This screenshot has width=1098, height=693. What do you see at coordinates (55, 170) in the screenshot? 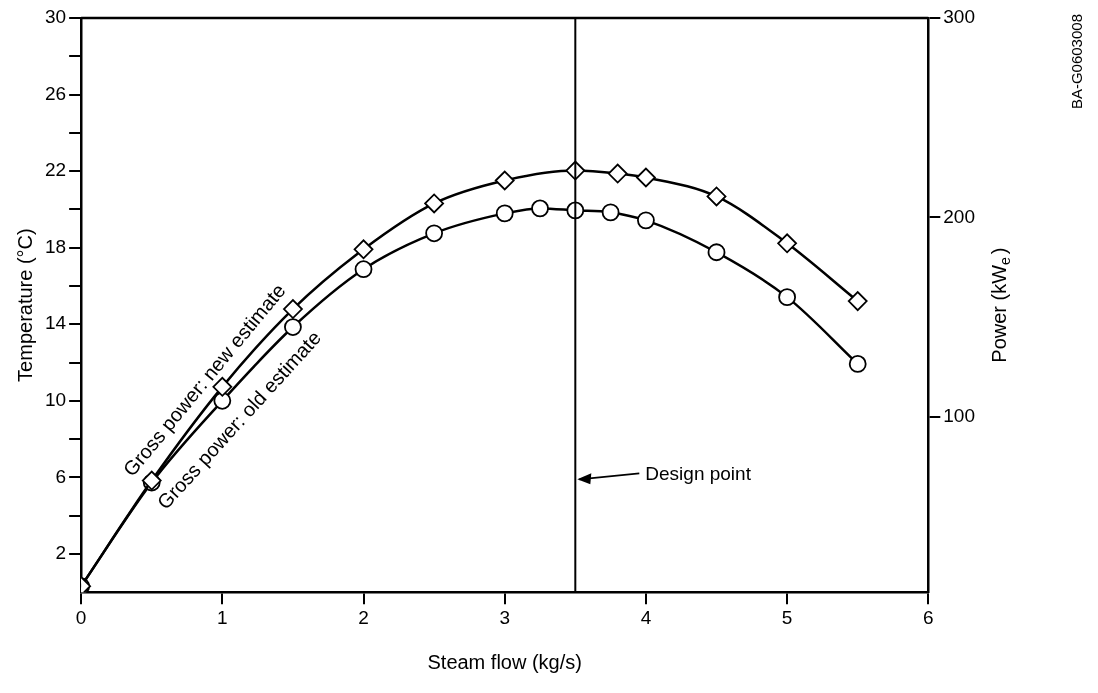
I see `y-tick-label: 22` at bounding box center [55, 170].